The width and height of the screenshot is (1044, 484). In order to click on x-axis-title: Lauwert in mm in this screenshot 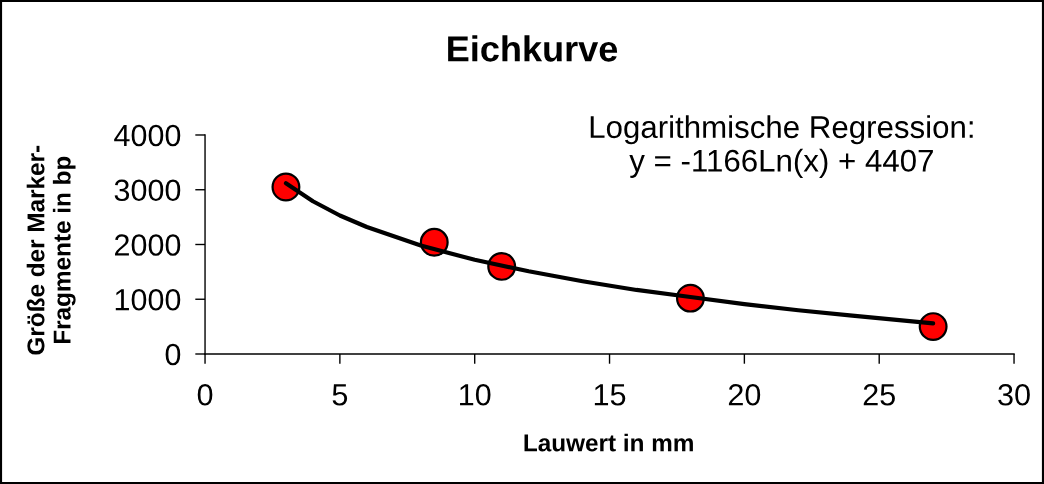, I will do `click(608, 442)`.